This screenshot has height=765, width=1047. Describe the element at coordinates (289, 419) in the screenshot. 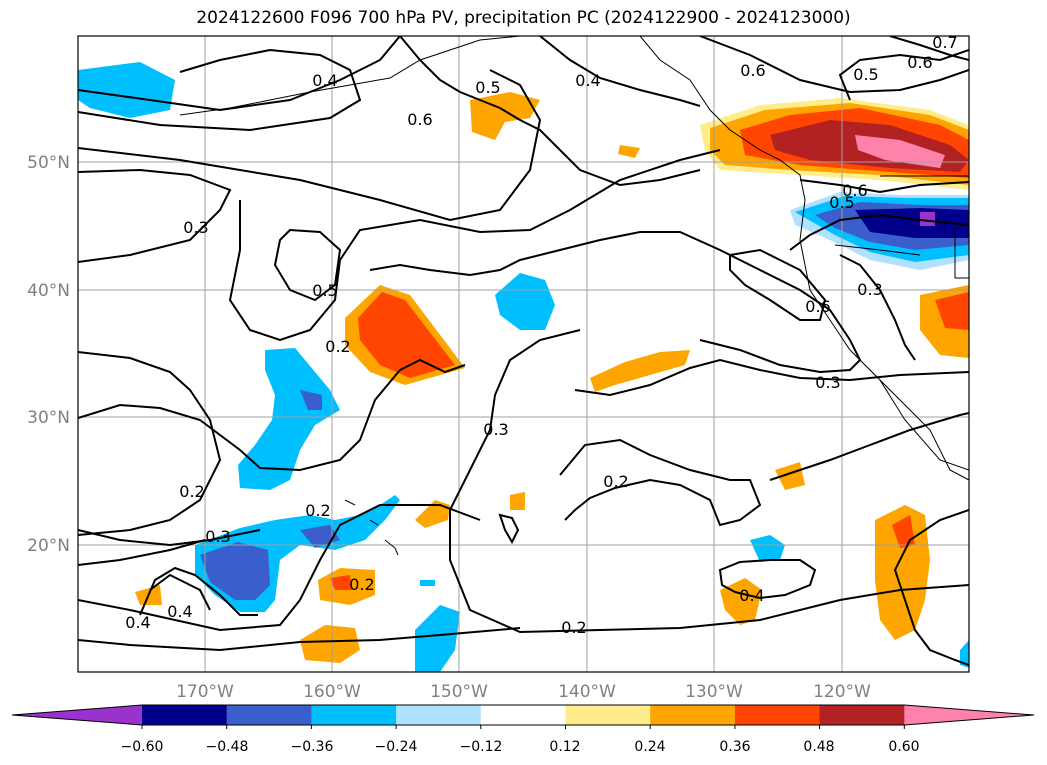

I see `shade-blue-165w` at that location.